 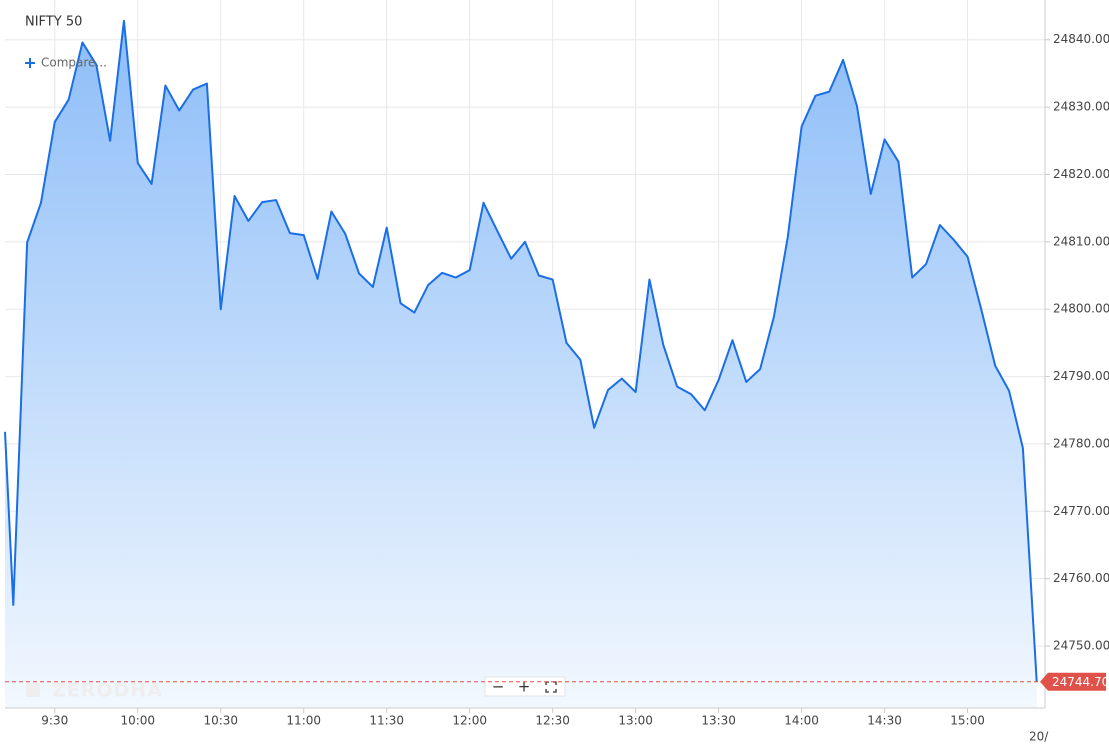 I want to click on x-tick-label: 13:30, so click(x=718, y=721).